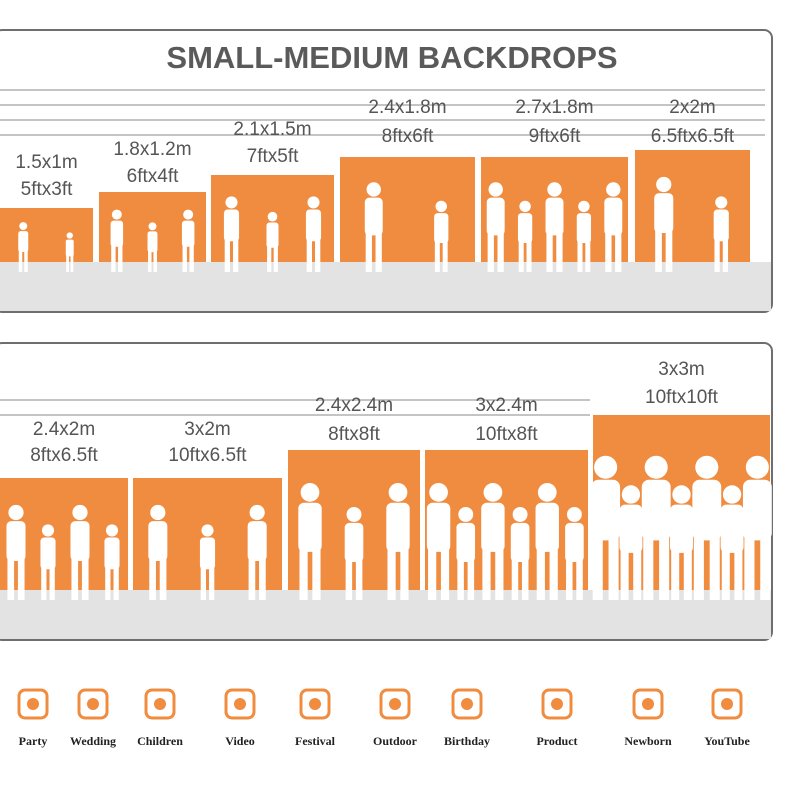 The width and height of the screenshot is (800, 805). I want to click on size-imperial: 10ftx6.5ft, so click(207, 455).